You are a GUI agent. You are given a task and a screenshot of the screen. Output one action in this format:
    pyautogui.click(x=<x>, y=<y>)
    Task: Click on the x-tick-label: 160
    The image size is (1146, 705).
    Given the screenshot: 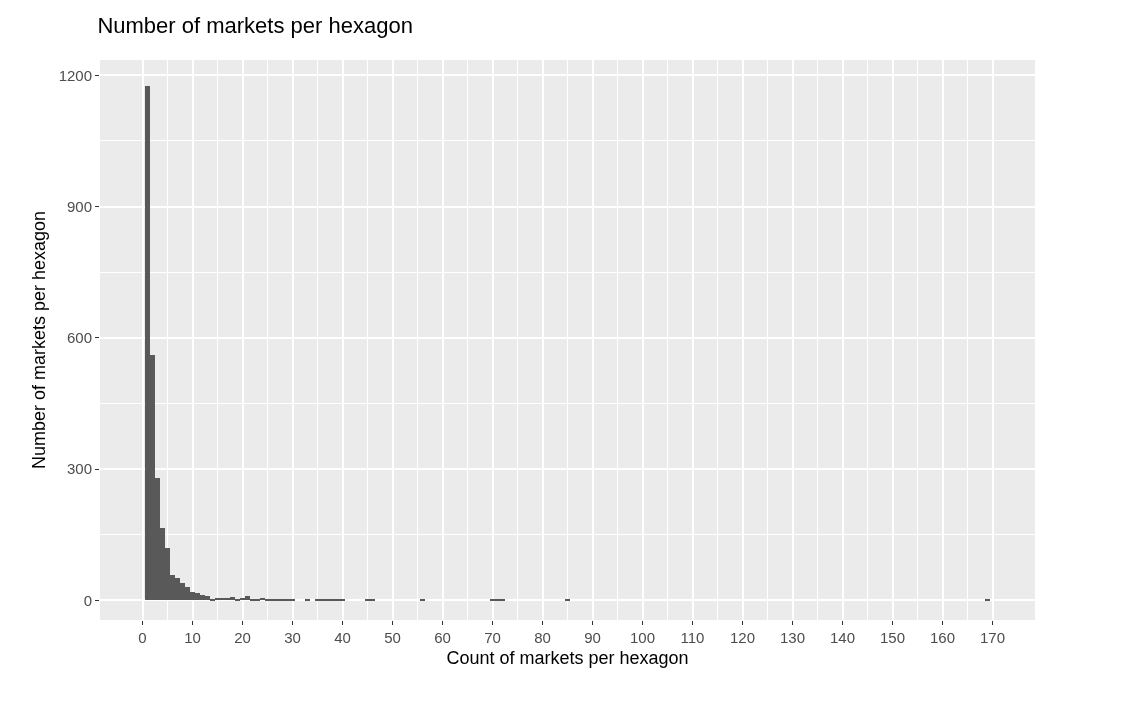 What is the action you would take?
    pyautogui.click(x=942, y=637)
    